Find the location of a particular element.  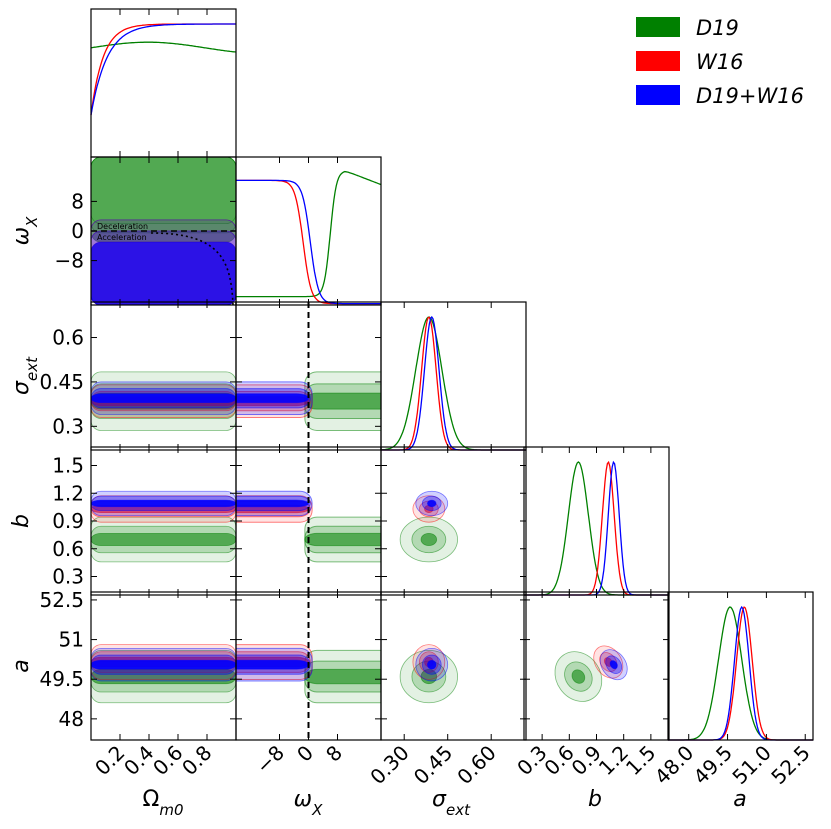

contour-panel-Om-a is located at coordinates (163, 674).